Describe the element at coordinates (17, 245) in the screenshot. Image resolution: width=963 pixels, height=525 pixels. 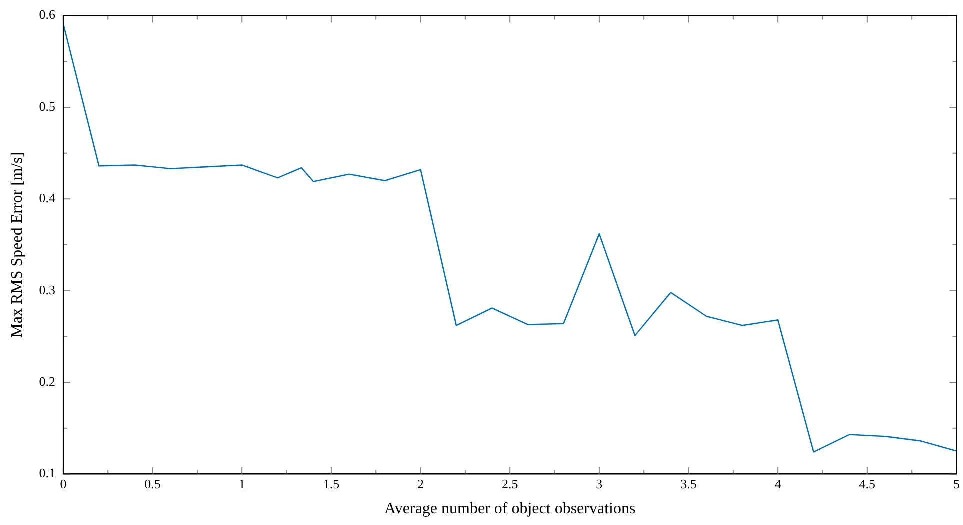
I see `y-axis-title: Max RMS Speed Error [m/s]` at that location.